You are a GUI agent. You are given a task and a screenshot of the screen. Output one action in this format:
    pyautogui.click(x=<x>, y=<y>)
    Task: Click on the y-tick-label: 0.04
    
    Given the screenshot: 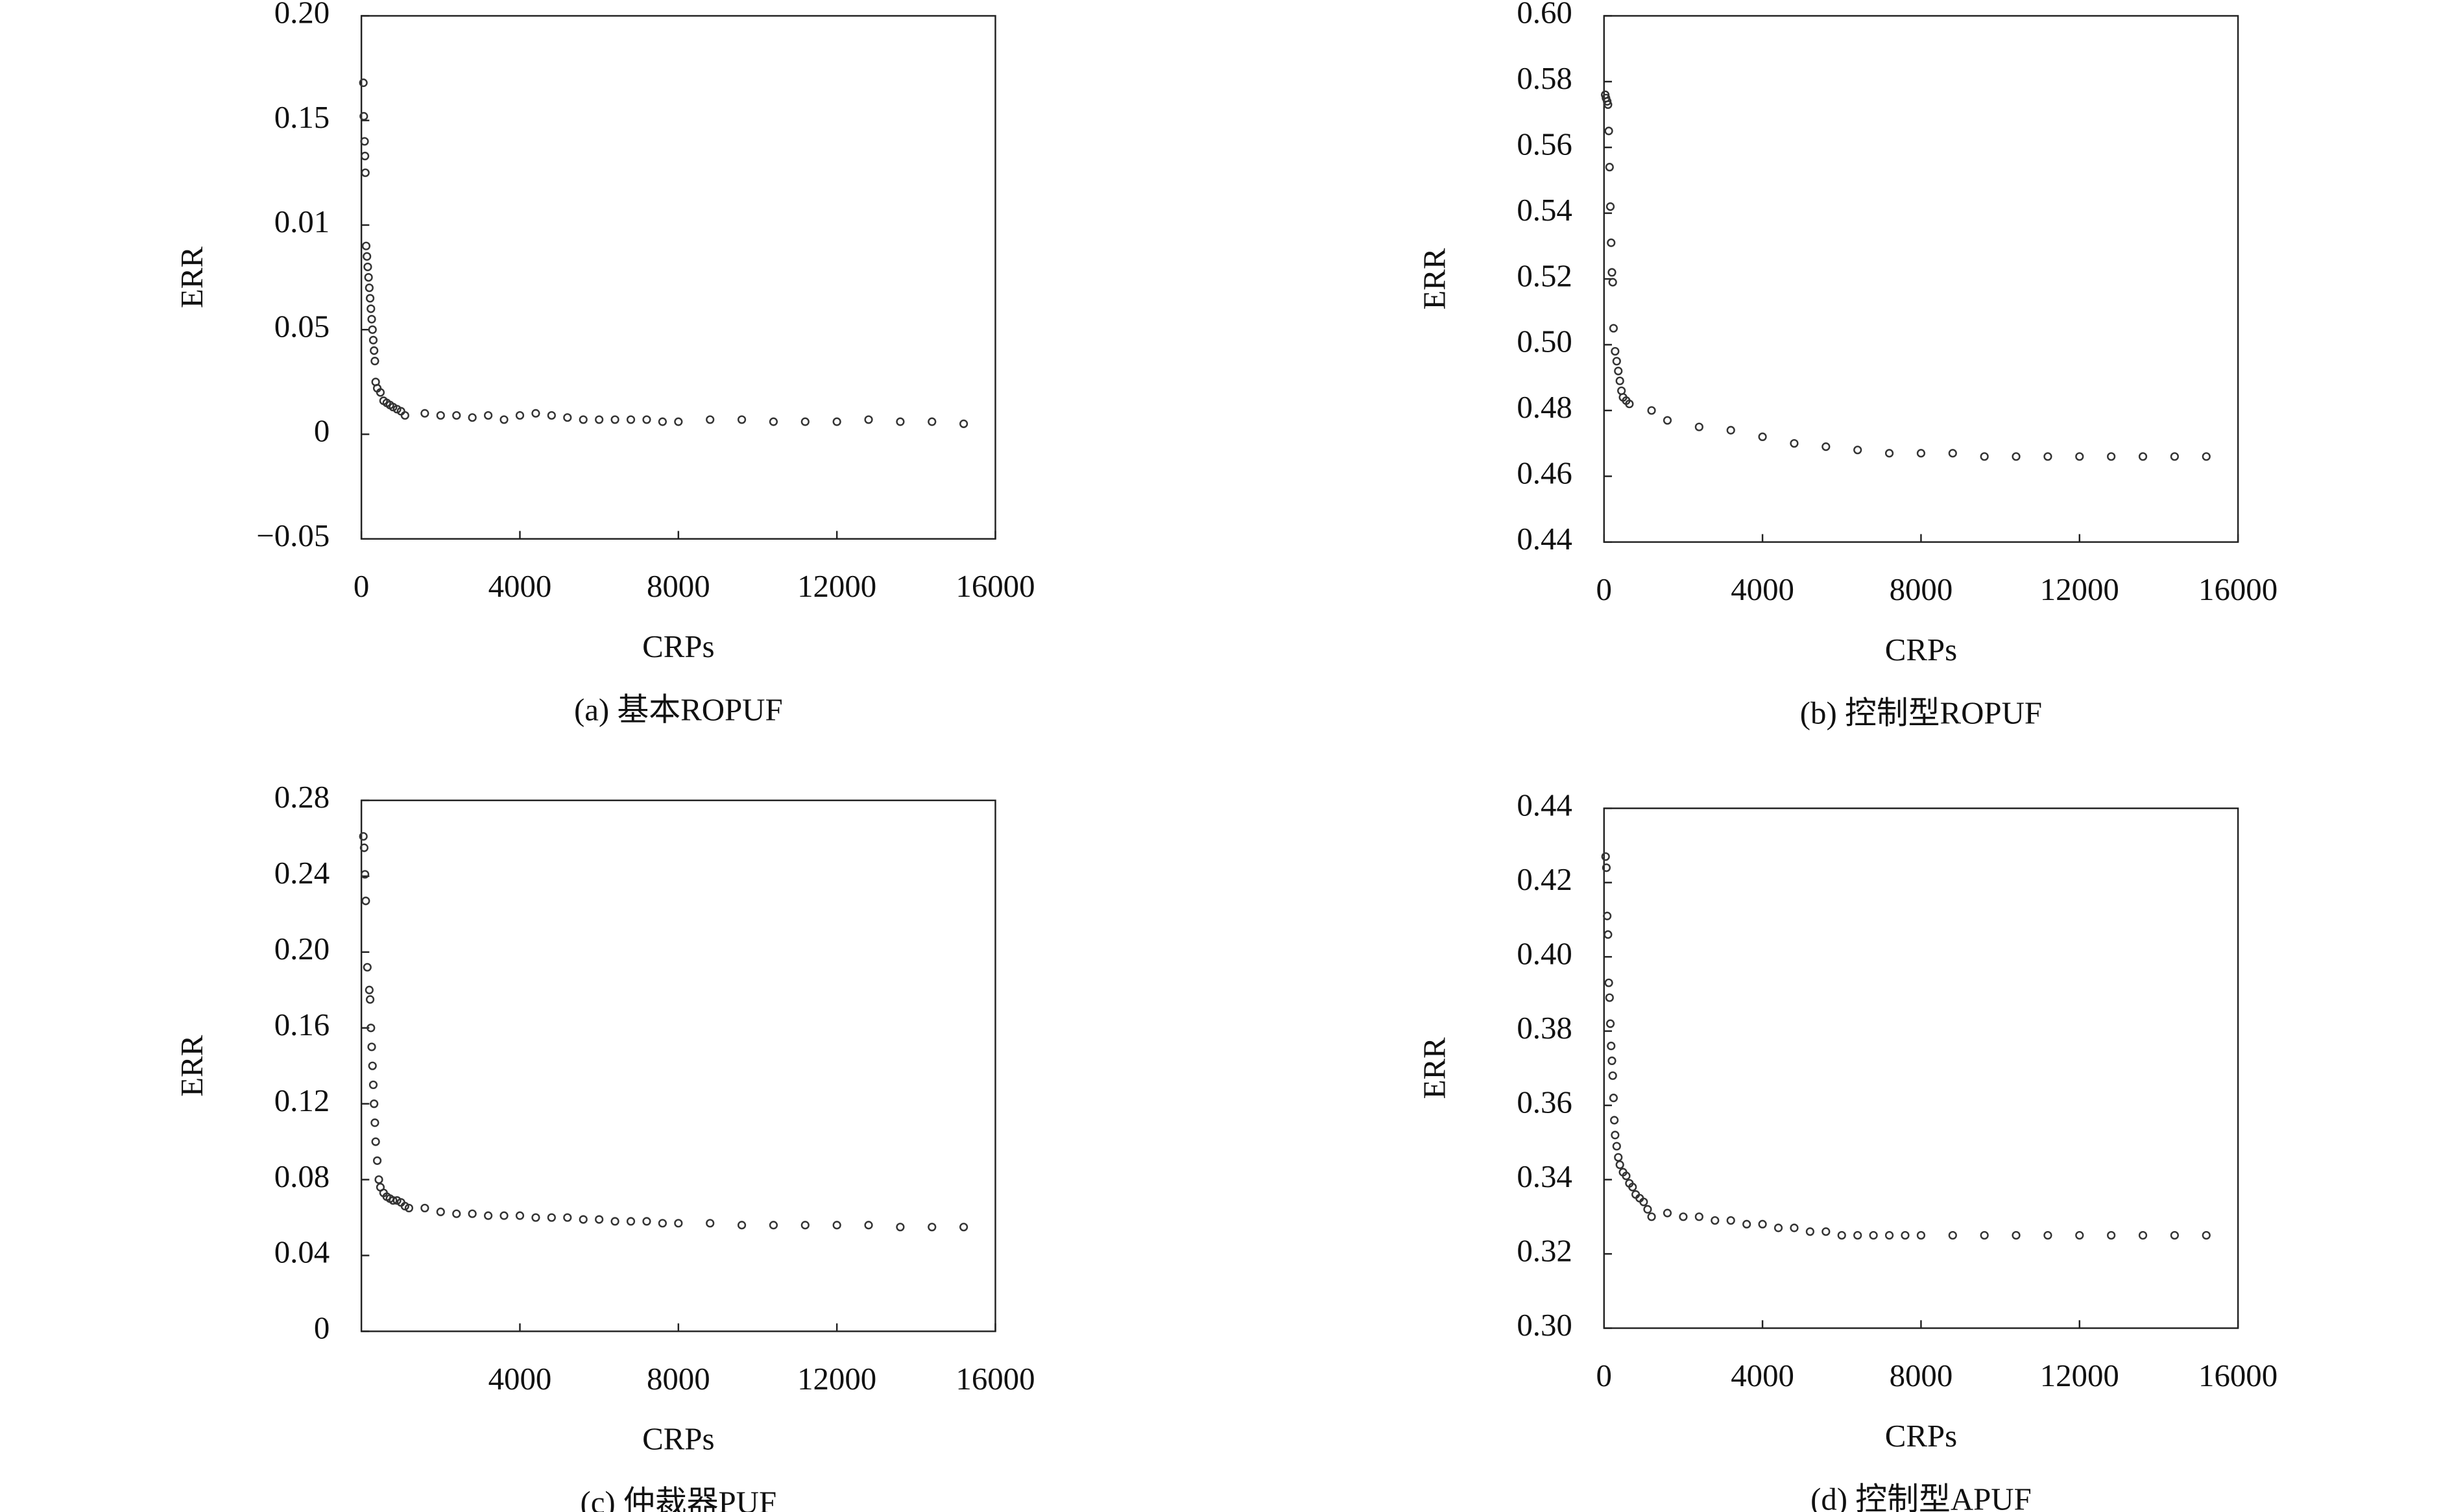 What is the action you would take?
    pyautogui.click(x=302, y=1252)
    